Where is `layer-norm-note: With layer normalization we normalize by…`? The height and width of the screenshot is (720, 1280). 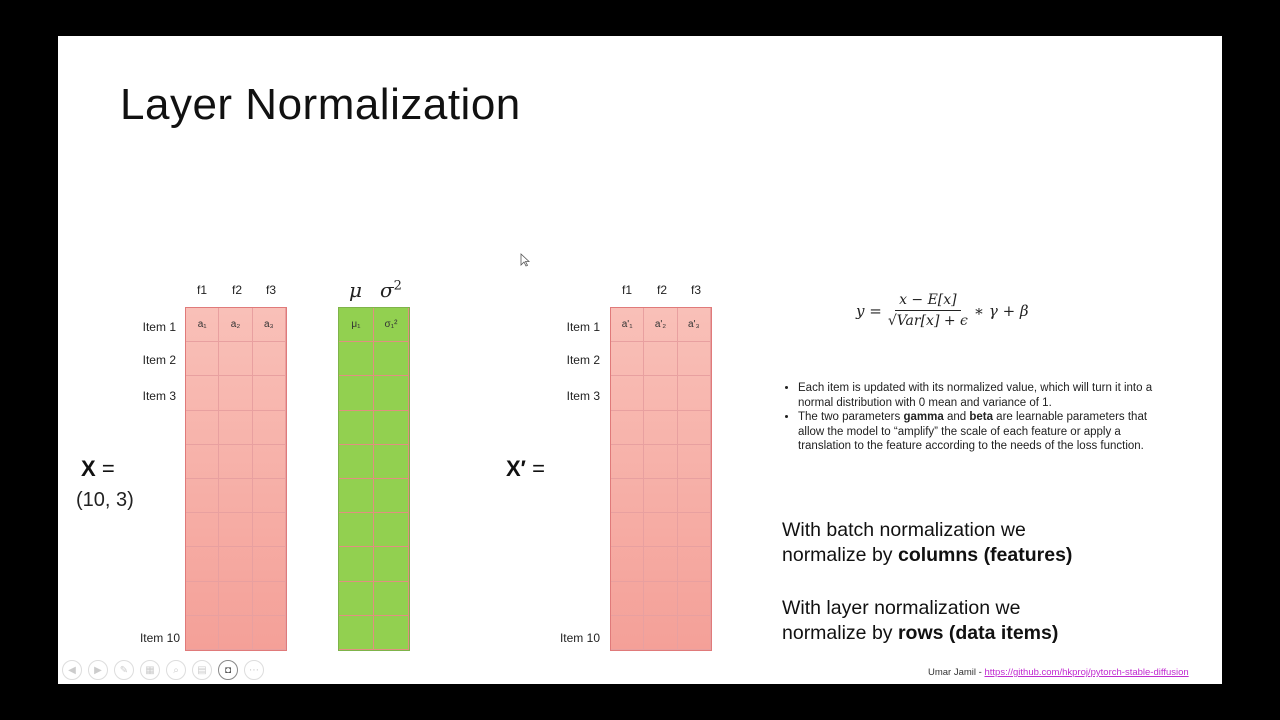
layer-norm-note: With layer normalization we normalize by… is located at coordinates (972, 621).